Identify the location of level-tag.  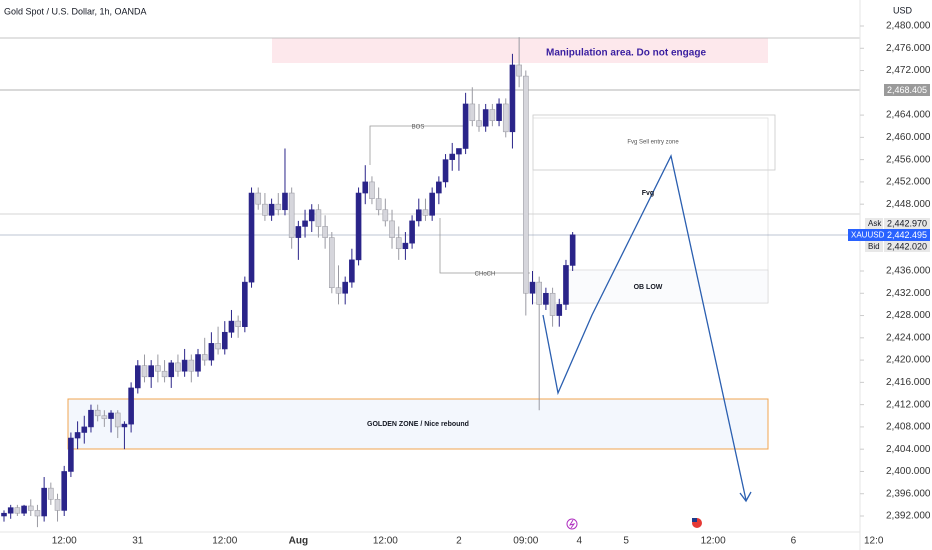
(907, 90).